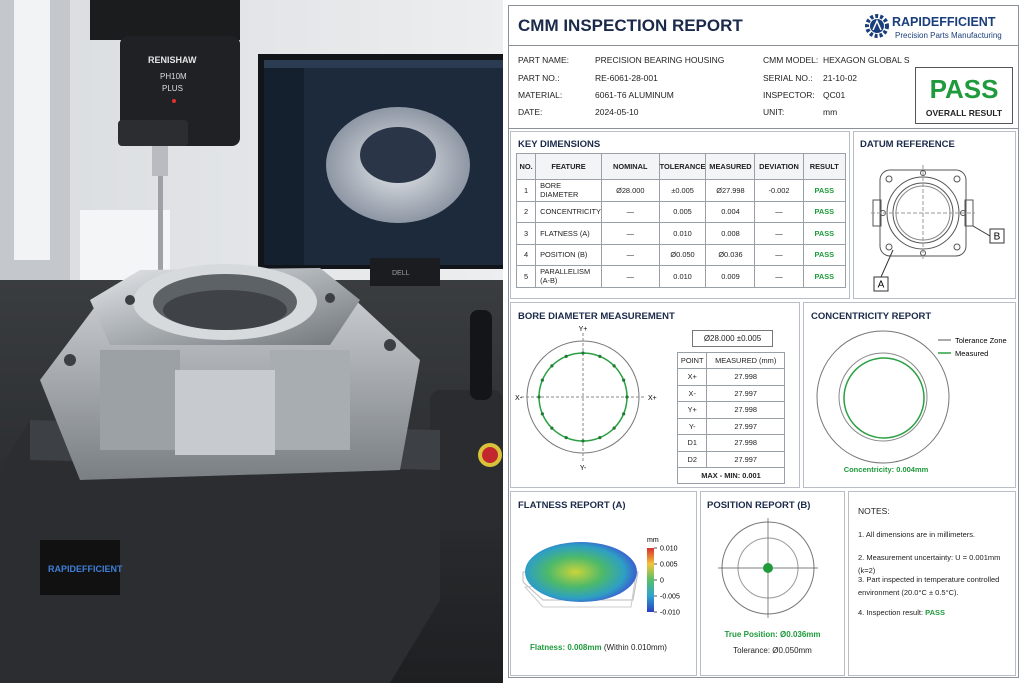 This screenshot has width=1024, height=683. Describe the element at coordinates (692, 443) in the screenshot. I see `table-cell: D1` at that location.